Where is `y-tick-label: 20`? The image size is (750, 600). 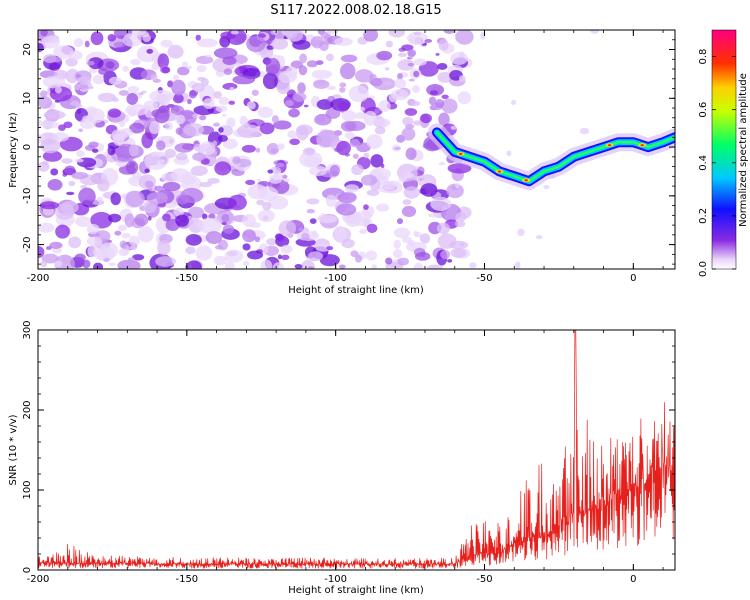 y-tick-label: 20 is located at coordinates (27, 49).